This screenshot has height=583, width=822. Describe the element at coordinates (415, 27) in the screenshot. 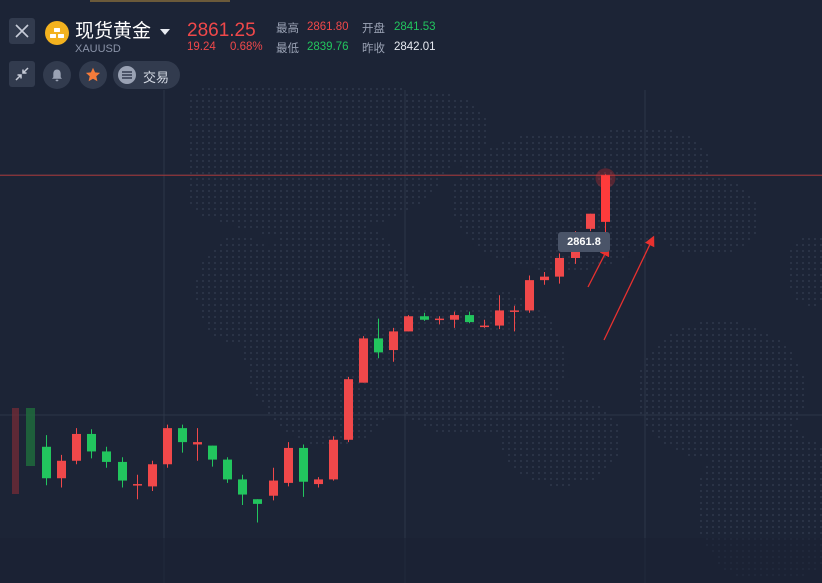

I see `open-value: 2841.53` at that location.